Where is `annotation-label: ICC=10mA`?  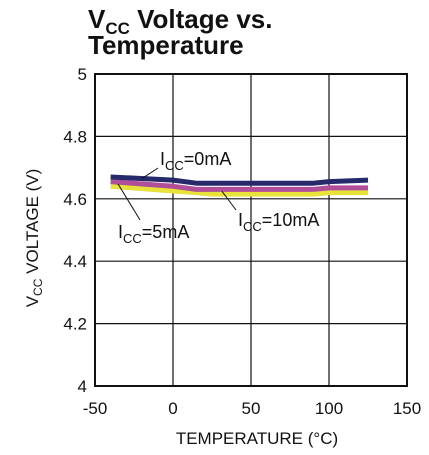 annotation-label: ICC=10mA is located at coordinates (278, 222).